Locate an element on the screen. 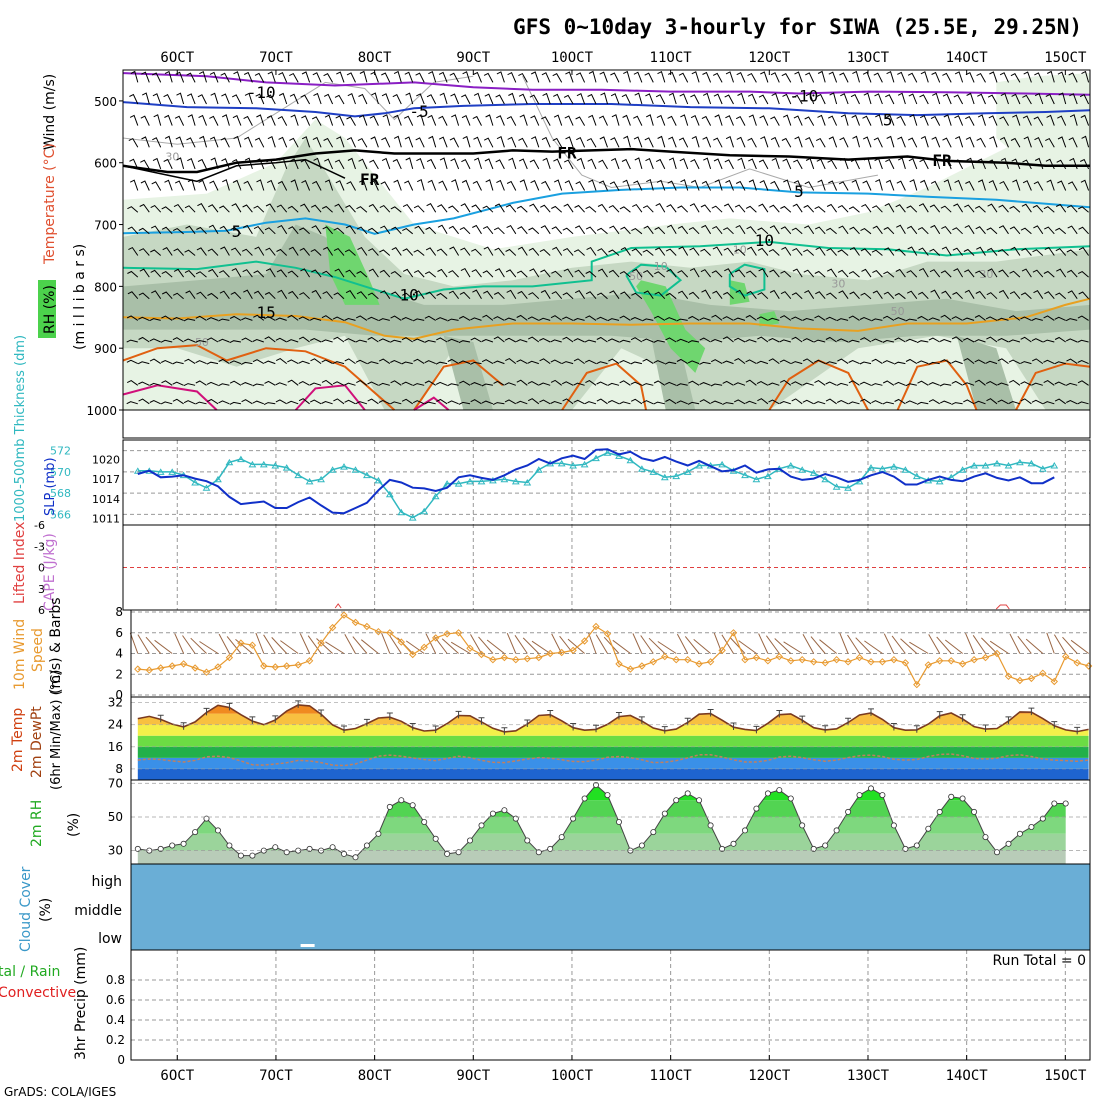  cloud-level-high: high is located at coordinates (106, 882).